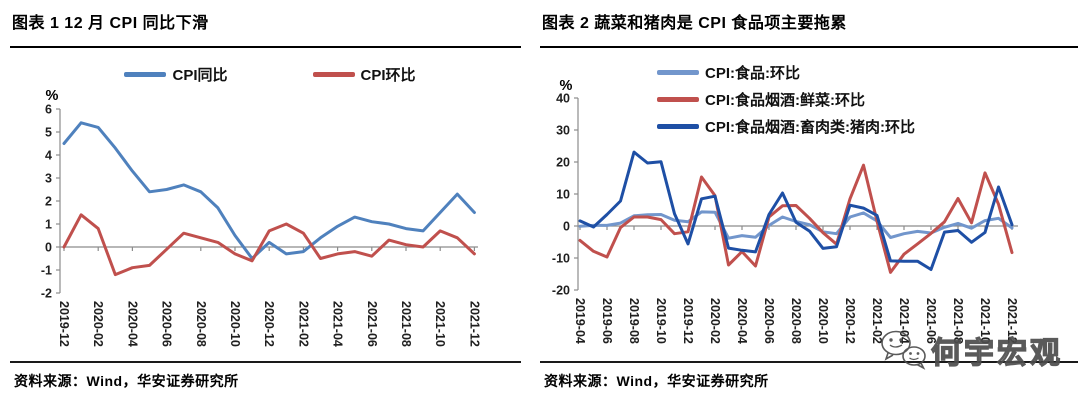  Describe the element at coordinates (563, 131) in the screenshot. I see `y-tick-label: 30` at that location.